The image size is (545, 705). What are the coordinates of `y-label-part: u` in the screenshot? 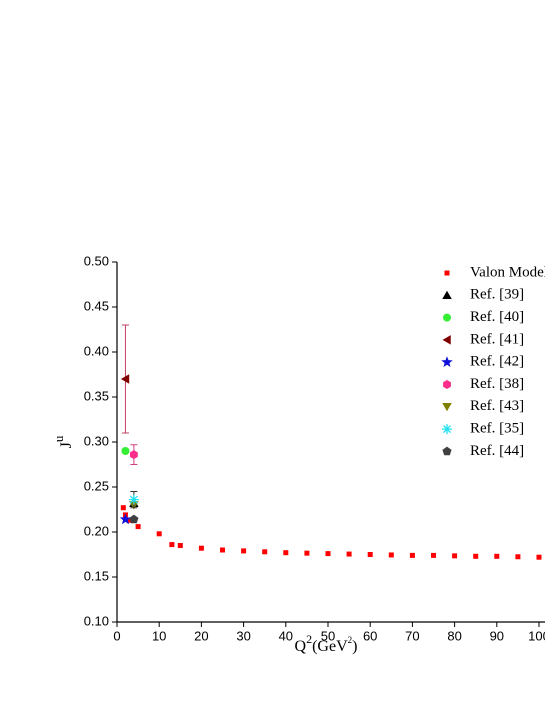 It's located at (58, 438).